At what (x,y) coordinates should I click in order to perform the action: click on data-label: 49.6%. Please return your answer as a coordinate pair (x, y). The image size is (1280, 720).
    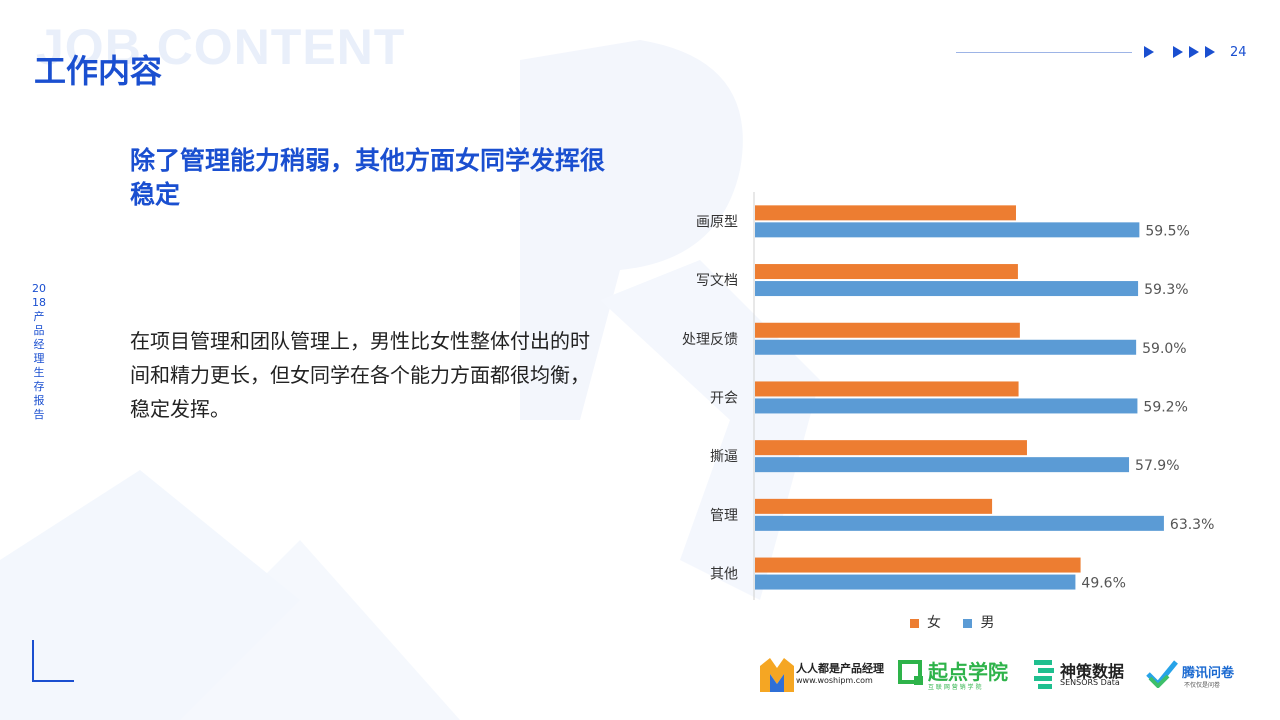
    Looking at the image, I should click on (1103, 584).